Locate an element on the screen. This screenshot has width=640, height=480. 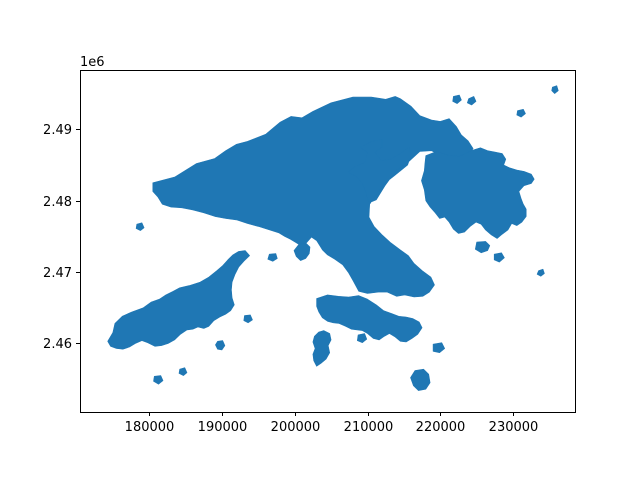
land-shape-lantau is located at coordinates (178, 300).